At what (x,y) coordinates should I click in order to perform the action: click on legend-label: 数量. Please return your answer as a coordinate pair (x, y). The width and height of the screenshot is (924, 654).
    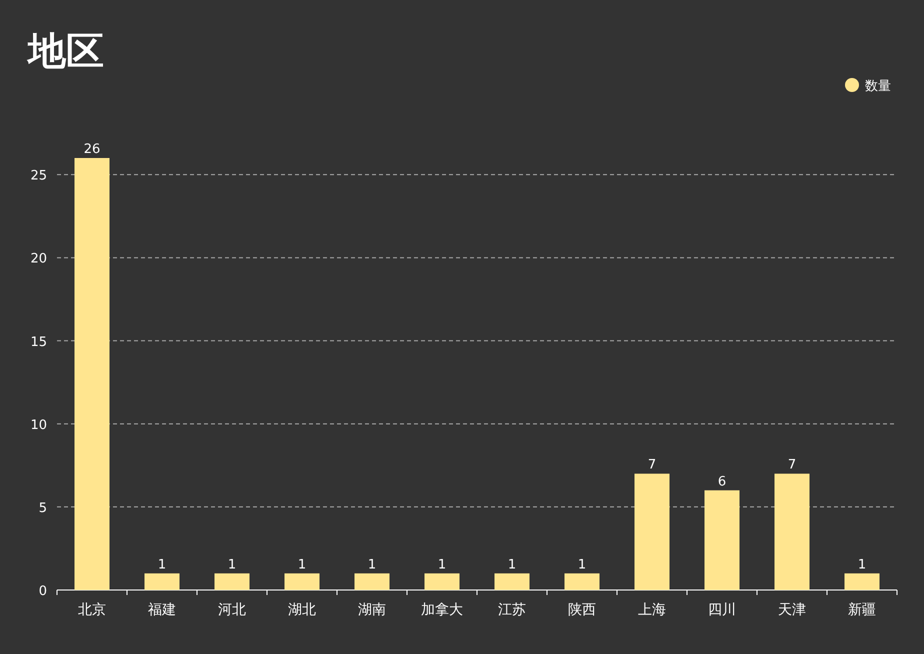
    Looking at the image, I should click on (878, 86).